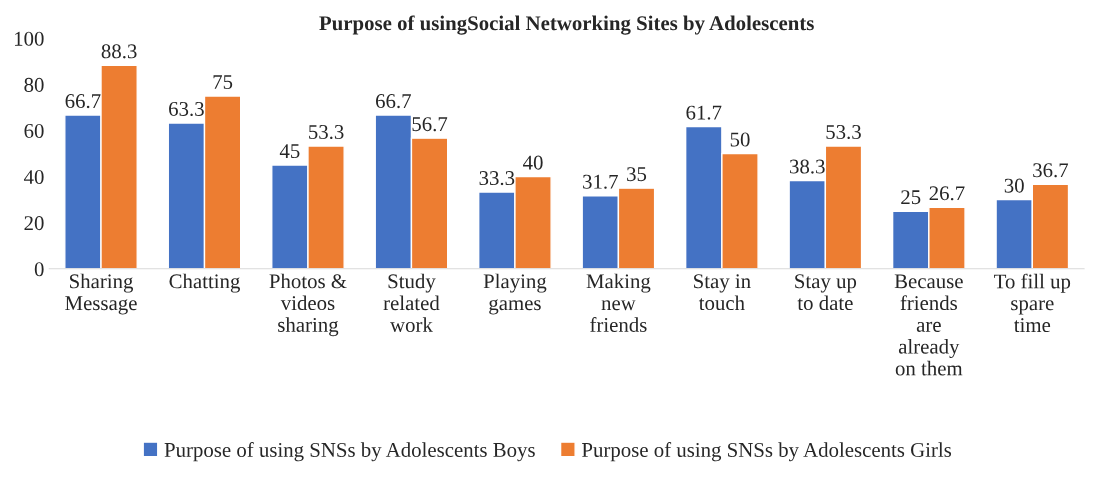  Describe the element at coordinates (515, 294) in the screenshot. I see `x-tick-label: Playing games` at that location.